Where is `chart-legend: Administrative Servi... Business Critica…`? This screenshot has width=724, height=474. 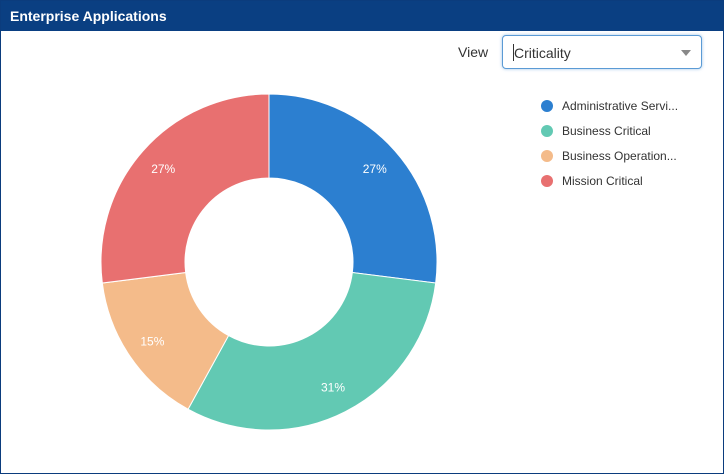
chart-legend: Administrative Servi... Business Critica… is located at coordinates (626, 148).